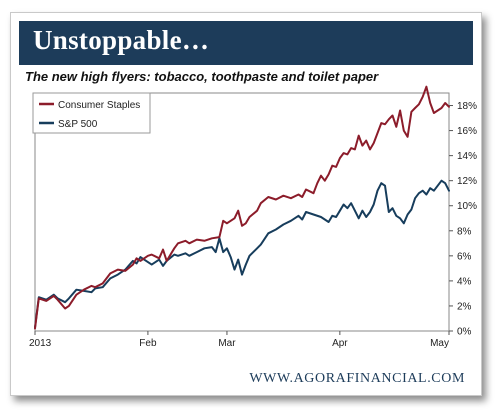 This screenshot has width=500, height=414. Describe the element at coordinates (464, 281) in the screenshot. I see `y-tick-label: 4%` at that location.